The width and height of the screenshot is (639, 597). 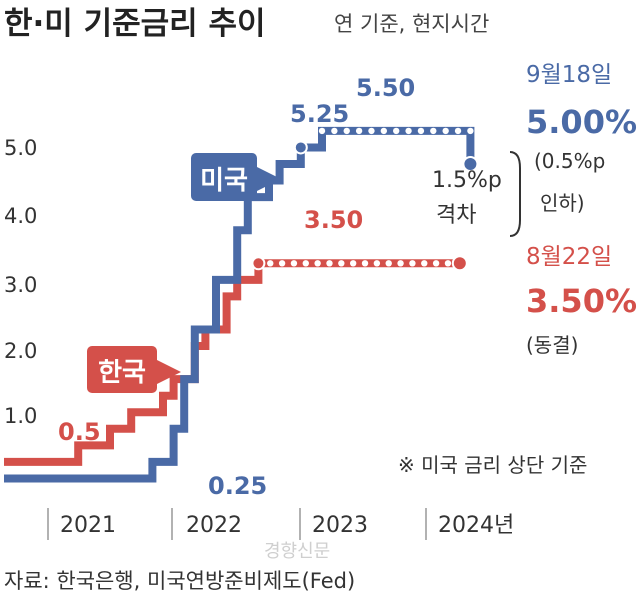 What do you see at coordinates (476, 525) in the screenshot?
I see `x-tick-label: 2024년` at bounding box center [476, 525].